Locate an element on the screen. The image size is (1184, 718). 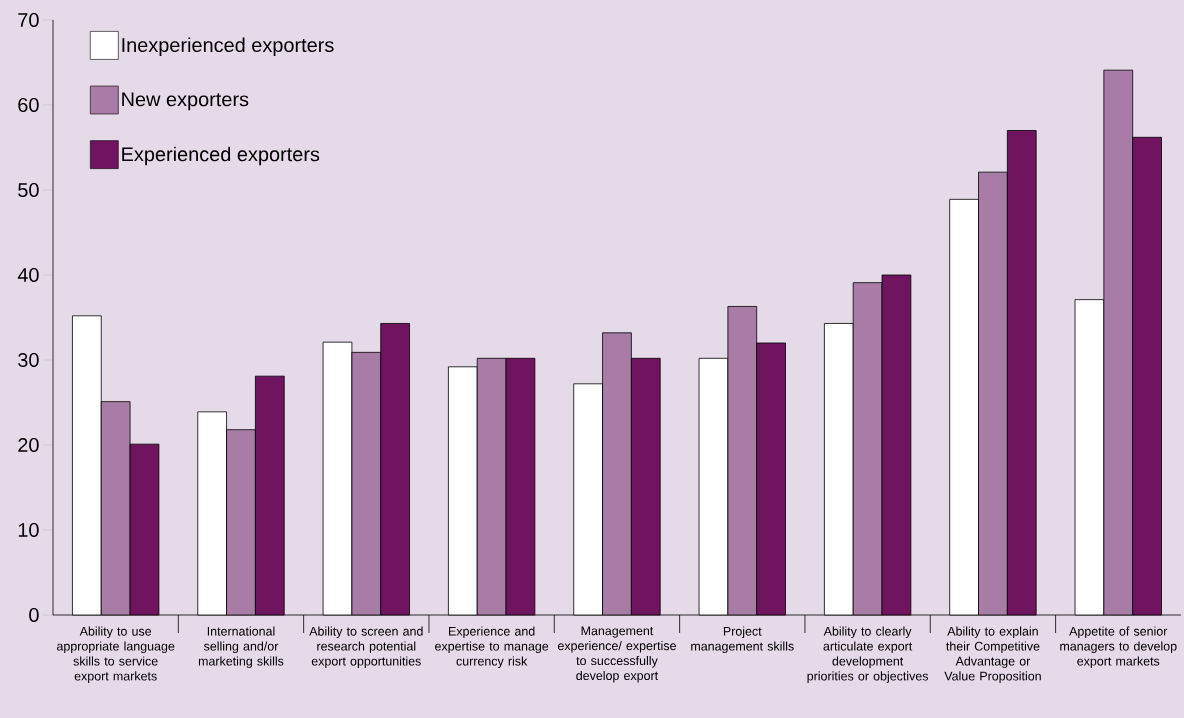
x-tick-label: Ability to screen and research potential export opportunities is located at coordinates (366, 647).